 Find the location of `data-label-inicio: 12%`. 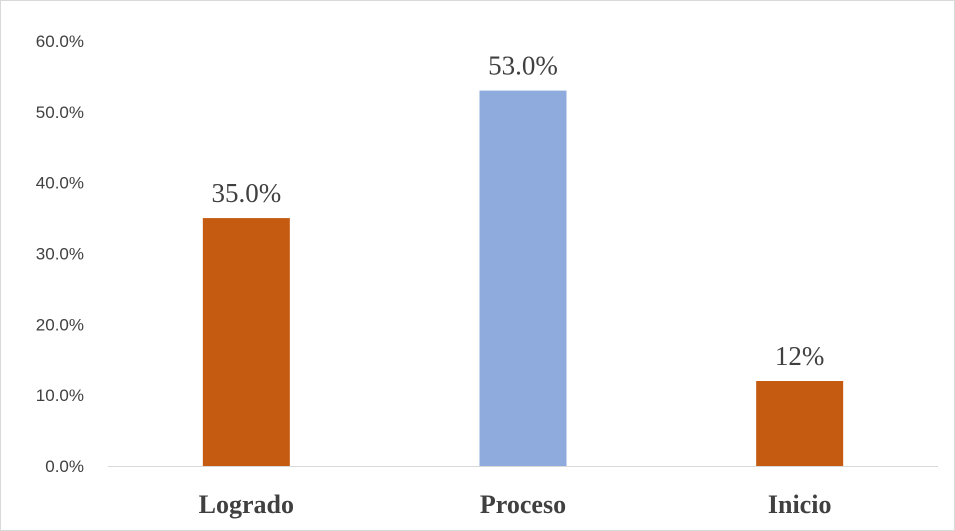

data-label-inicio: 12% is located at coordinates (800, 356).